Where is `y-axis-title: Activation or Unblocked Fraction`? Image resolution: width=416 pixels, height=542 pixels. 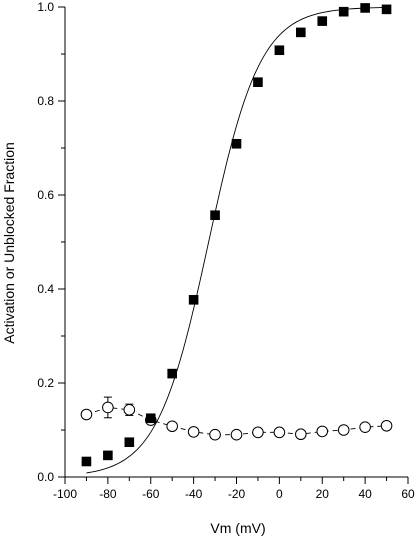 y-axis-title: Activation or Unblocked Fraction is located at coordinates (9, 243).